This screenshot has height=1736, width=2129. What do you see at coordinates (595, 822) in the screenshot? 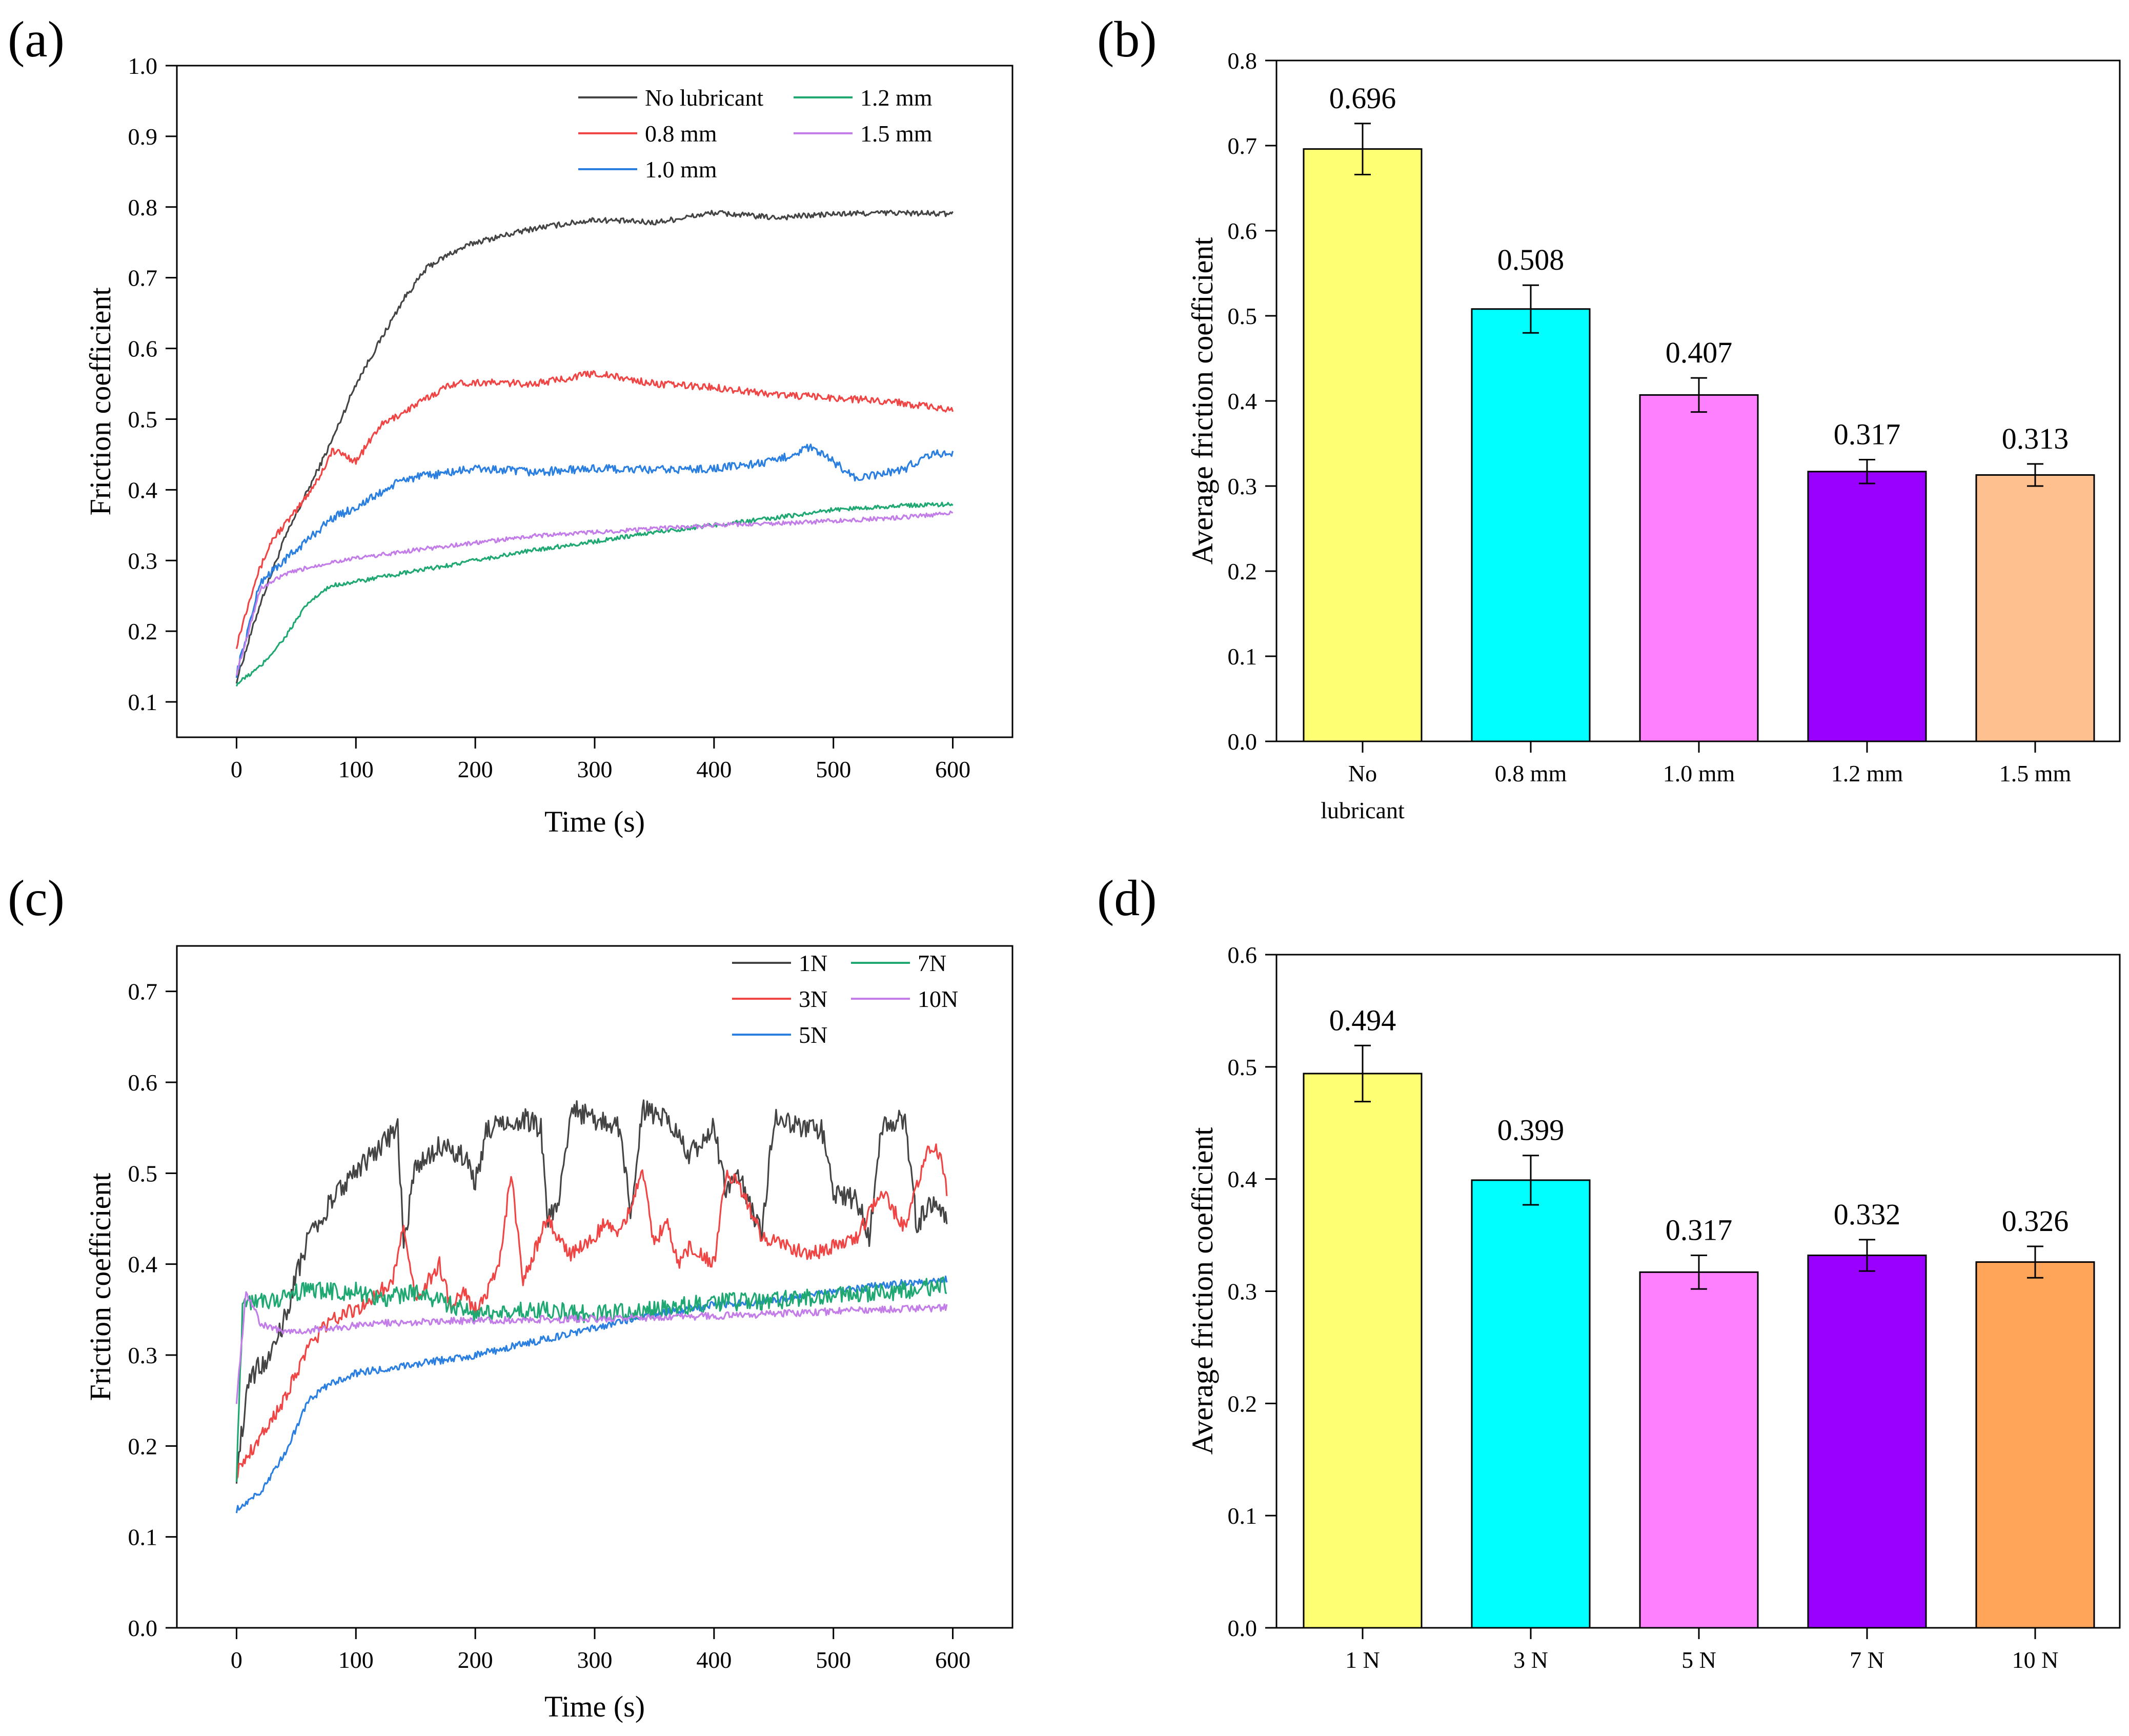
I see `x-axis-title-a: Time (s)` at bounding box center [595, 822].